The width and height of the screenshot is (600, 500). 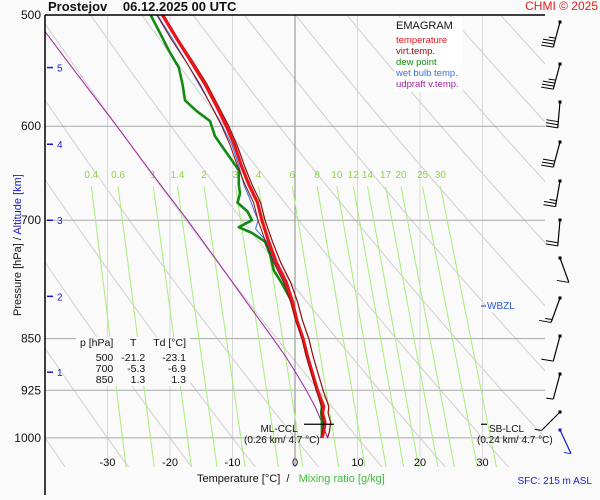 What do you see at coordinates (133, 380) in the screenshot?
I see `table-row: 850 1.3 1.3` at bounding box center [133, 380].